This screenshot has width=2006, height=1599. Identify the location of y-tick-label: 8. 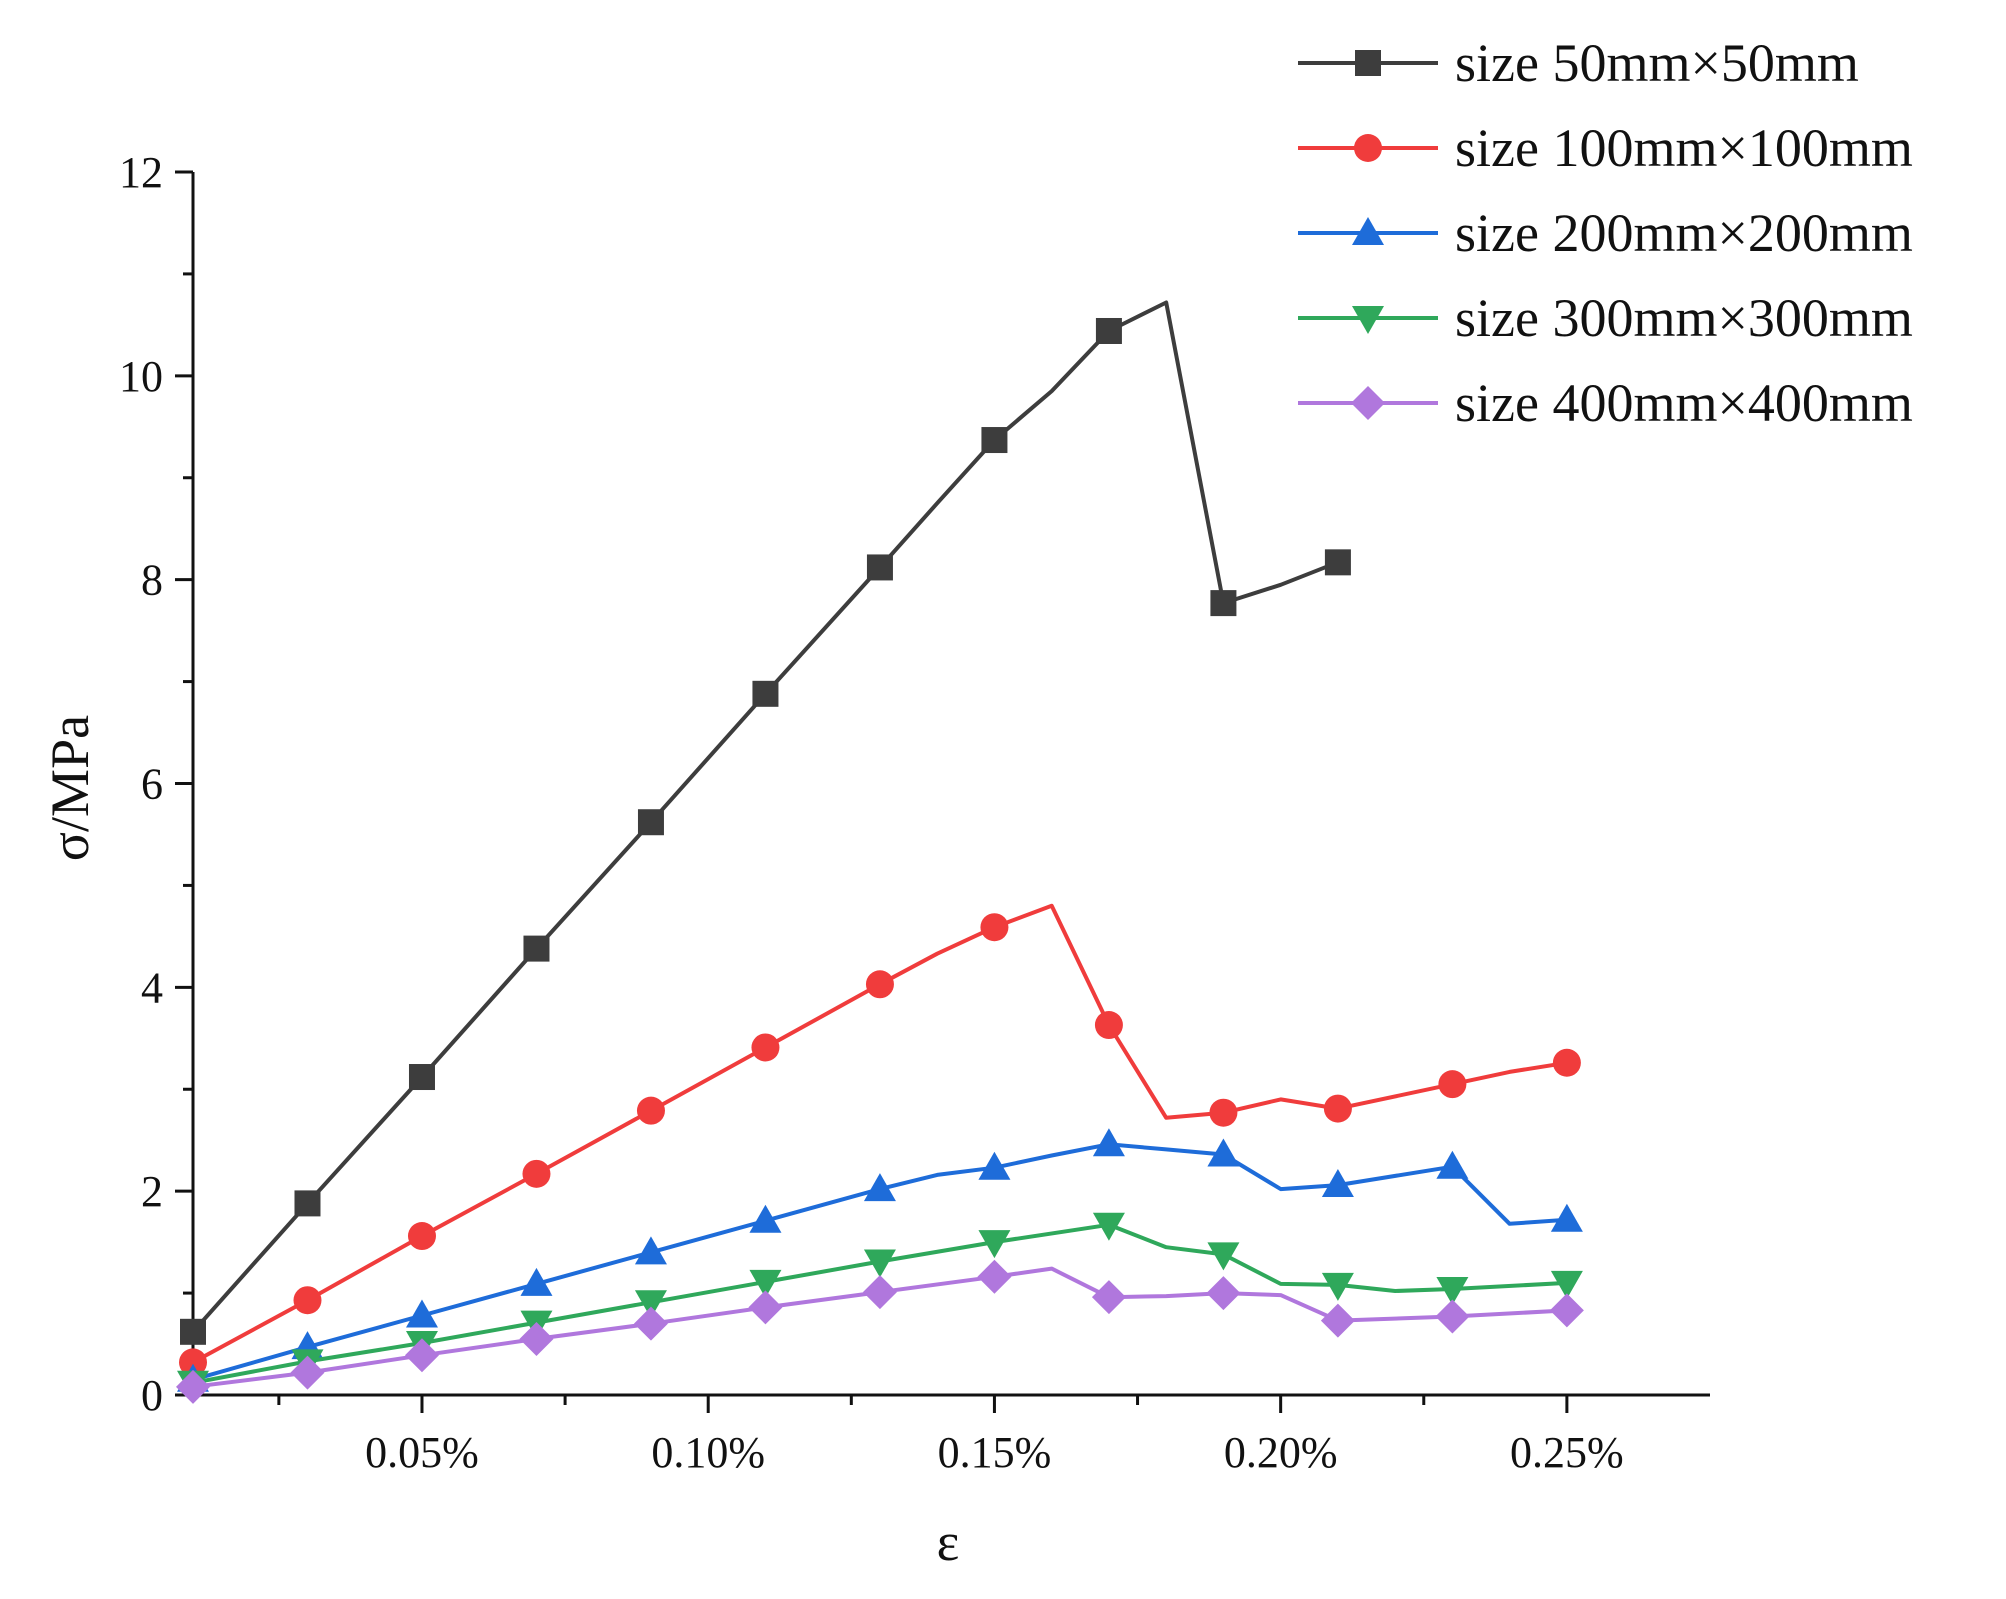
(152, 580).